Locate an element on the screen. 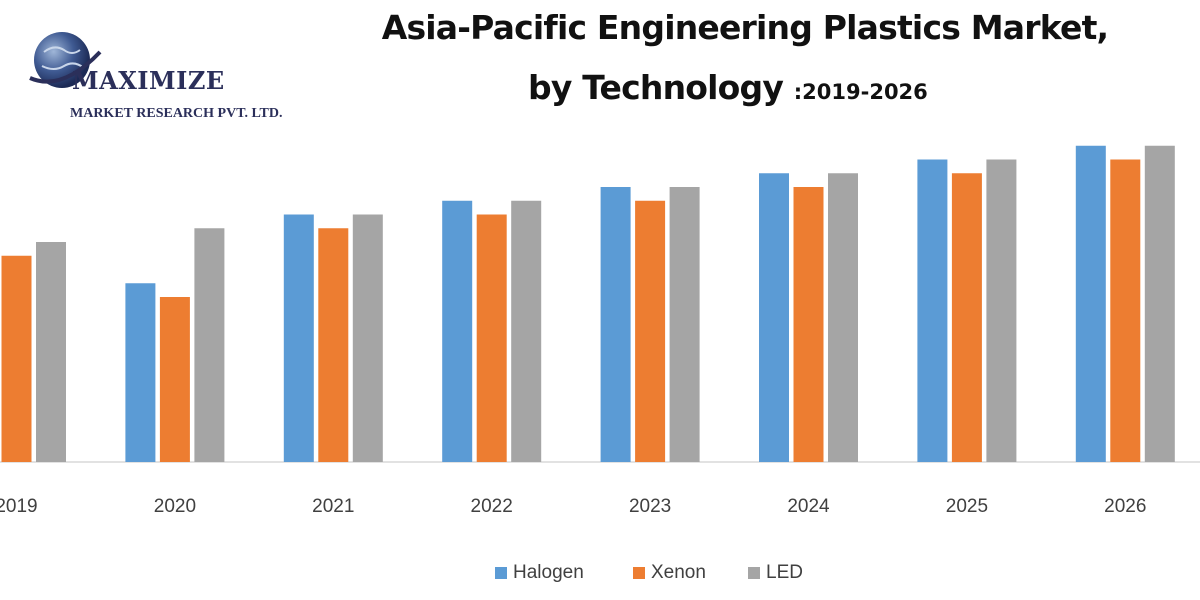 This screenshot has height=600, width=1200. chart-title-line2: by Technology :2019-2026 is located at coordinates (728, 87).